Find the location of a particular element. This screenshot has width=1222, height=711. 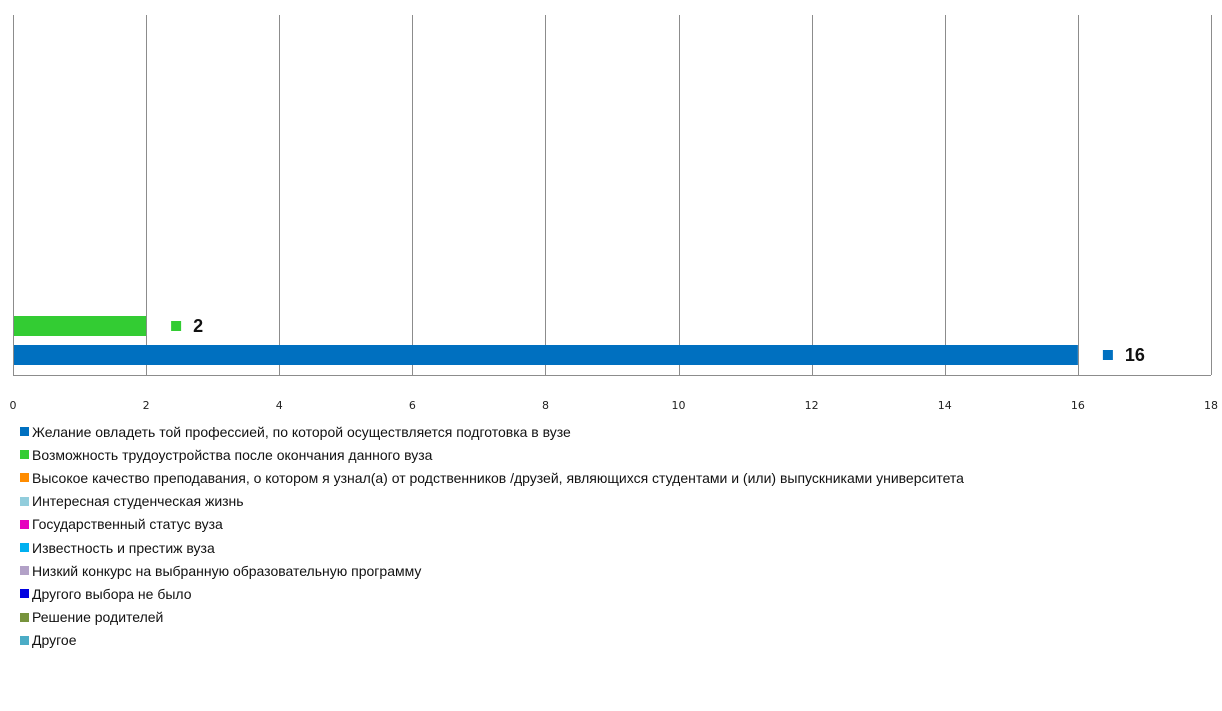

legend-label: Решение родителей is located at coordinates (97, 617).